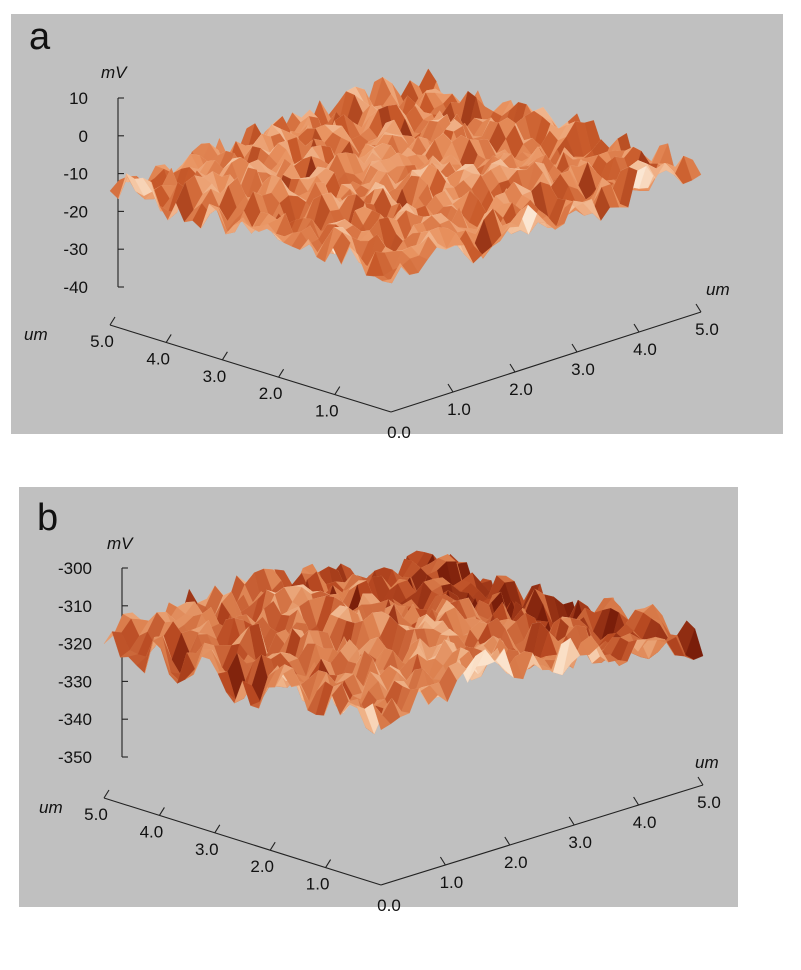 This screenshot has width=801, height=970. I want to click on z-tick-label: -30, so click(75, 249).